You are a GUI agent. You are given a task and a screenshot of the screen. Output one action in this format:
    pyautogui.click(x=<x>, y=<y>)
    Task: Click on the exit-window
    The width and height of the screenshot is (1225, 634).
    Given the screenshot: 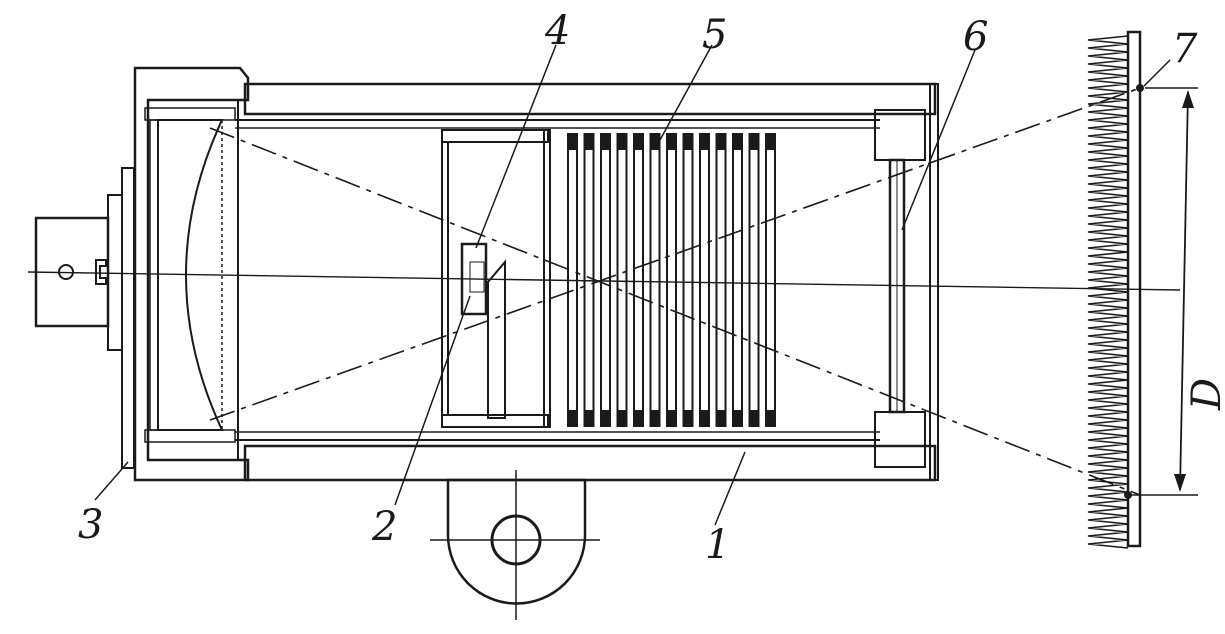 What is the action you would take?
    pyautogui.click(x=900, y=288)
    